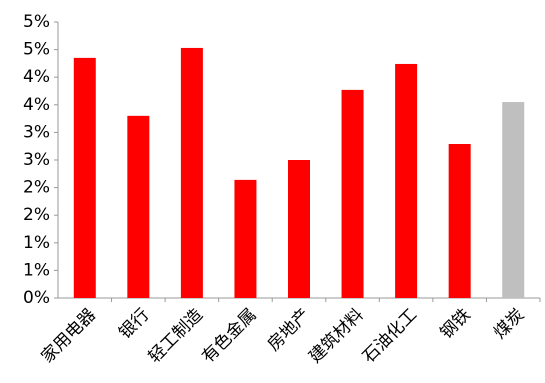 This screenshot has height=383, width=545. What do you see at coordinates (176, 336) in the screenshot?
I see `x-tick-label: 轻工制造` at bounding box center [176, 336].